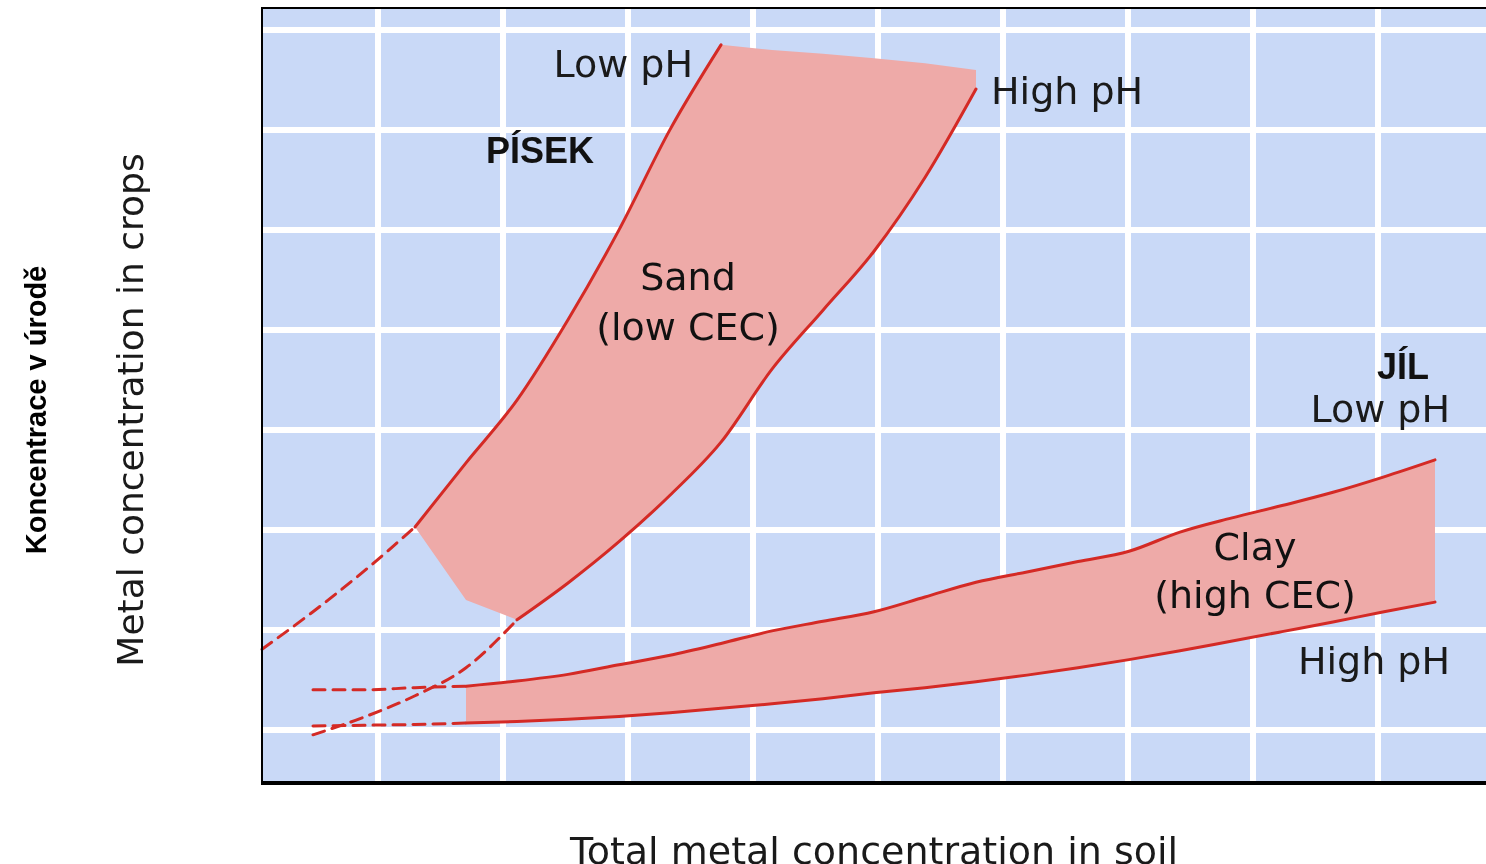  I want to click on x-axis-title: Total metal concentration in soil, so click(873, 846).